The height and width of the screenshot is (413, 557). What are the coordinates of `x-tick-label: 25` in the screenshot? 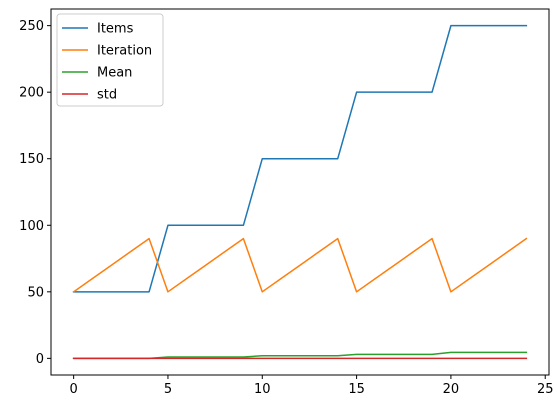 It's located at (545, 389).